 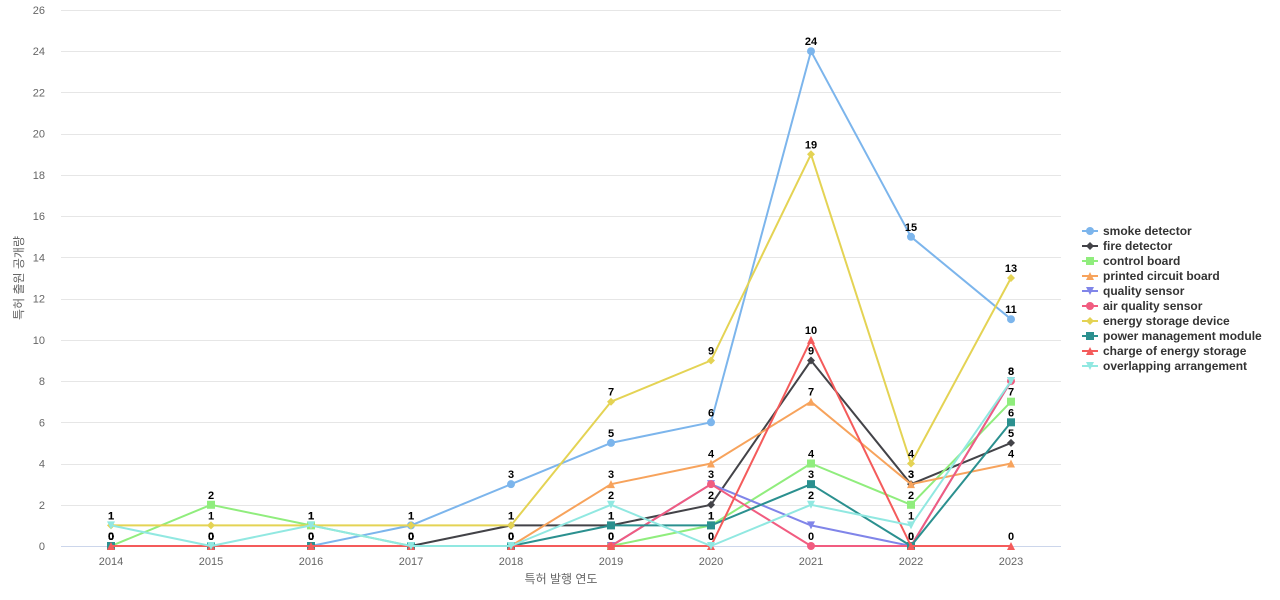 I want to click on x-tick-label: 2023, so click(x=1011, y=562).